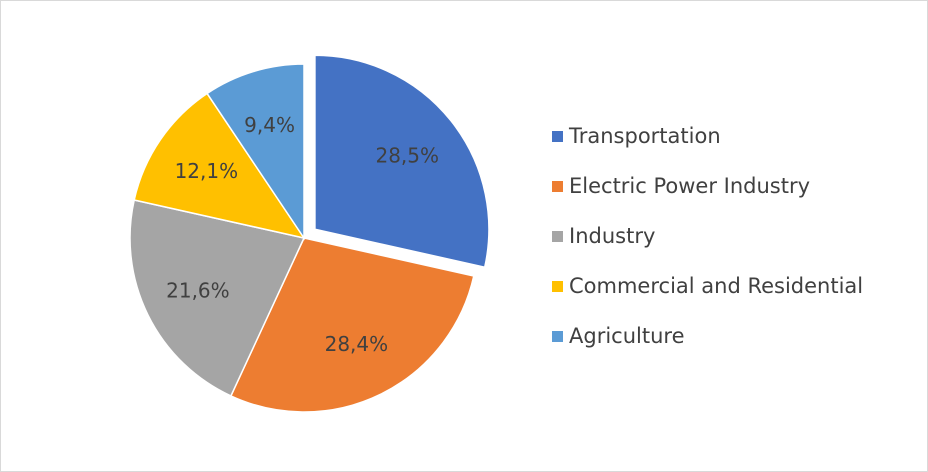 This screenshot has width=928, height=472. Describe the element at coordinates (269, 125) in the screenshot. I see `data-label-agriculture: 9,4%` at that location.